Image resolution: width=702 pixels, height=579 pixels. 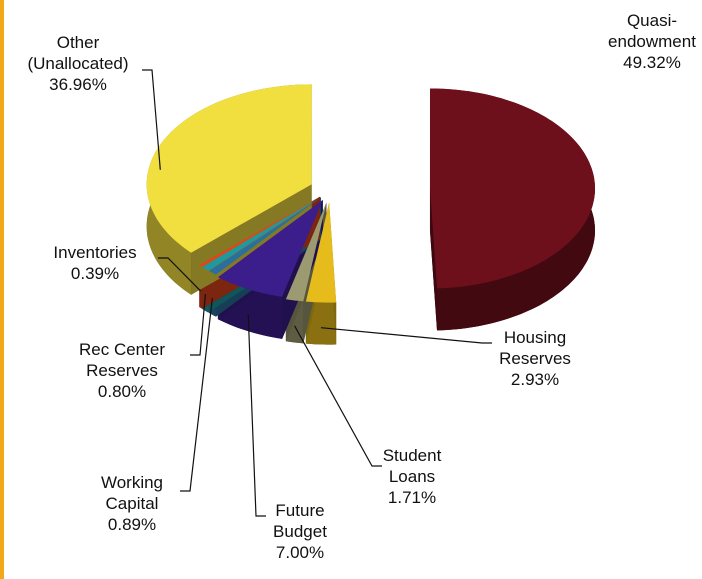 What do you see at coordinates (652, 31) in the screenshot?
I see `category-label: Quasi-endowment` at bounding box center [652, 31].